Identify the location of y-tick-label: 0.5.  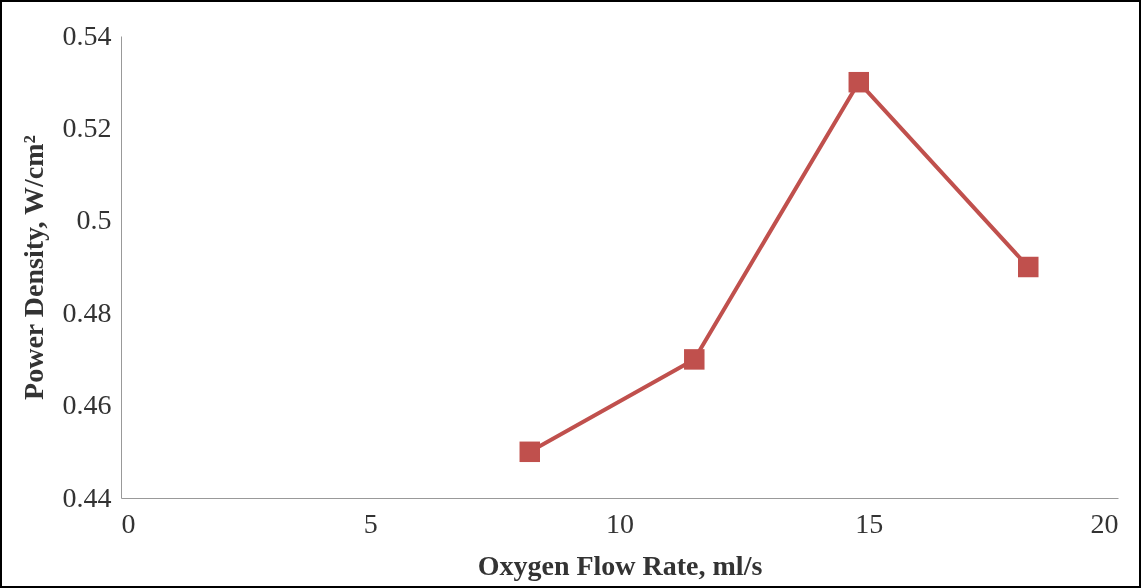
(94, 220).